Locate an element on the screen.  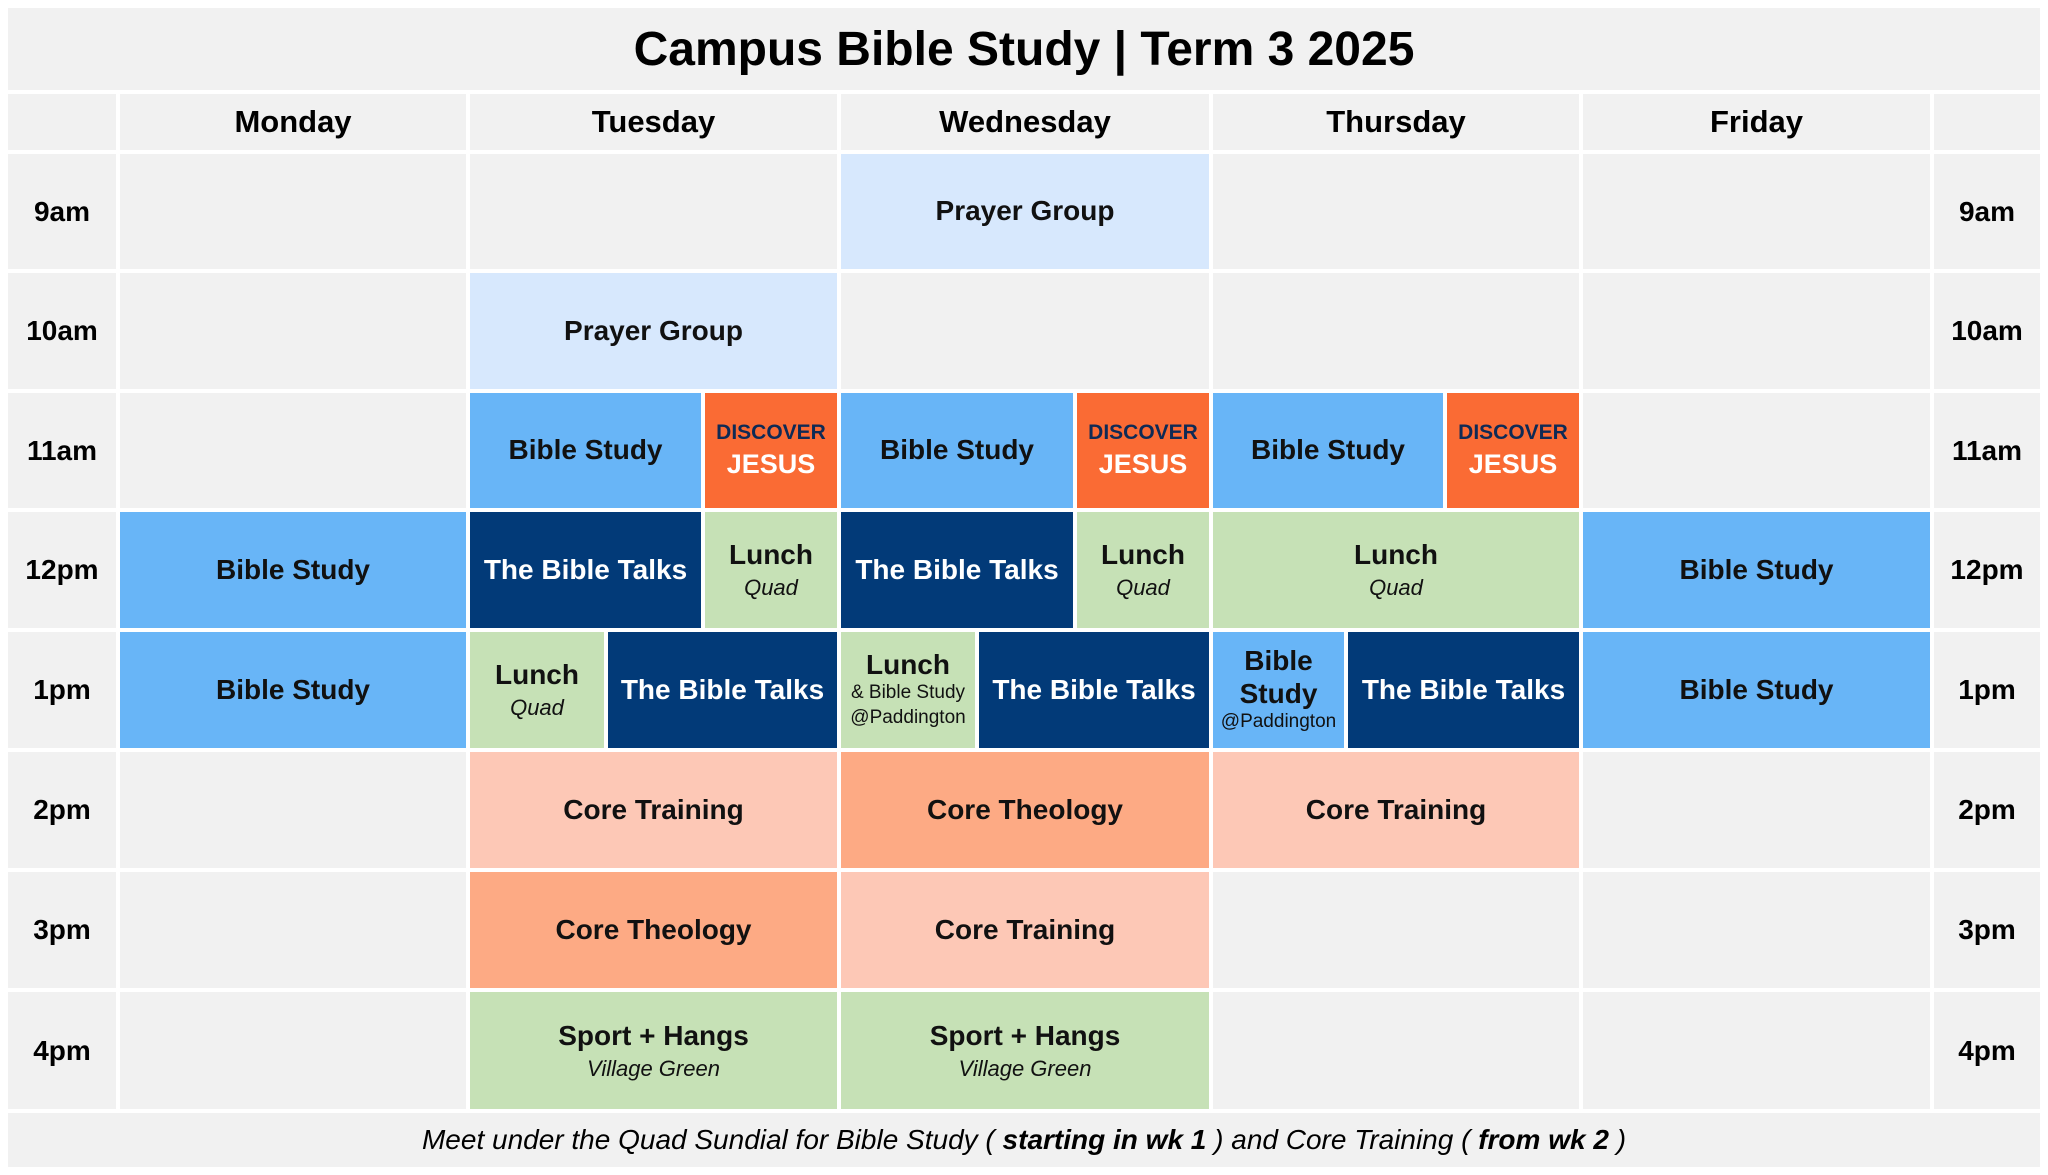
event-lunch-bible-study-wed-1: Lunch & Bible Study @Paddington is located at coordinates (908, 690).